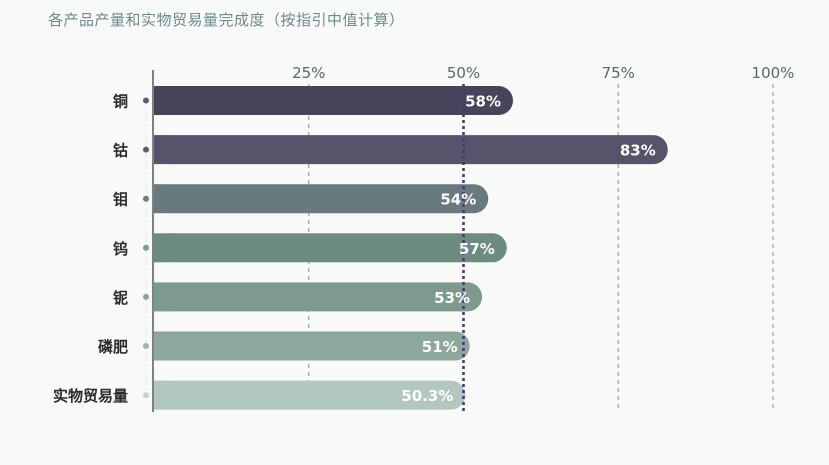 The height and width of the screenshot is (465, 829). What do you see at coordinates (638, 151) in the screenshot?
I see `value-label: 83%` at bounding box center [638, 151].